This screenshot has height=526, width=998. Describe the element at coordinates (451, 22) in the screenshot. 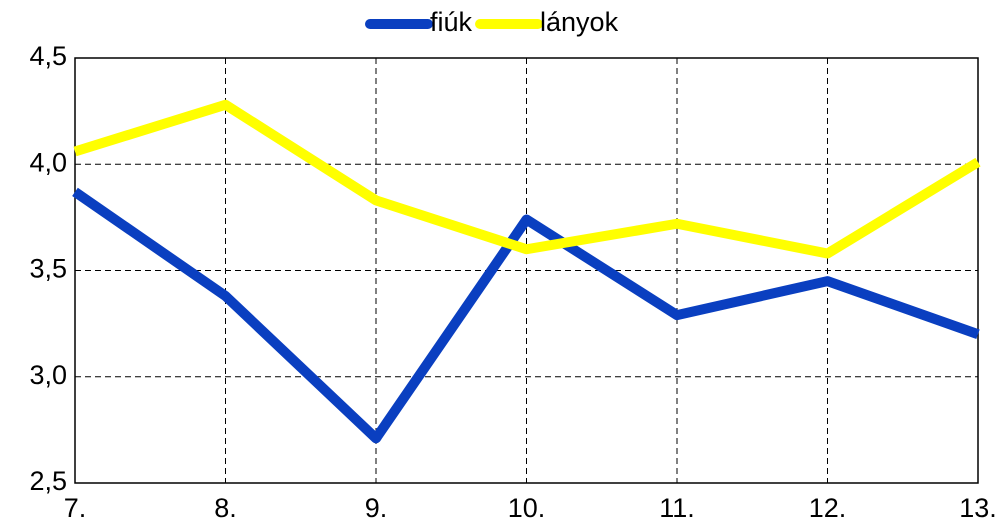

I see `legend-label: fiúk` at that location.